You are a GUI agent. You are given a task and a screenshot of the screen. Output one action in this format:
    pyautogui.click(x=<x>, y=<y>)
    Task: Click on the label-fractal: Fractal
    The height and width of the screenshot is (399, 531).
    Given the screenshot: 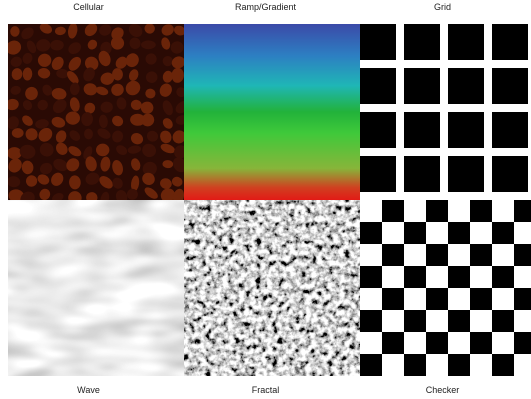 What is the action you would take?
    pyautogui.click(x=265, y=390)
    